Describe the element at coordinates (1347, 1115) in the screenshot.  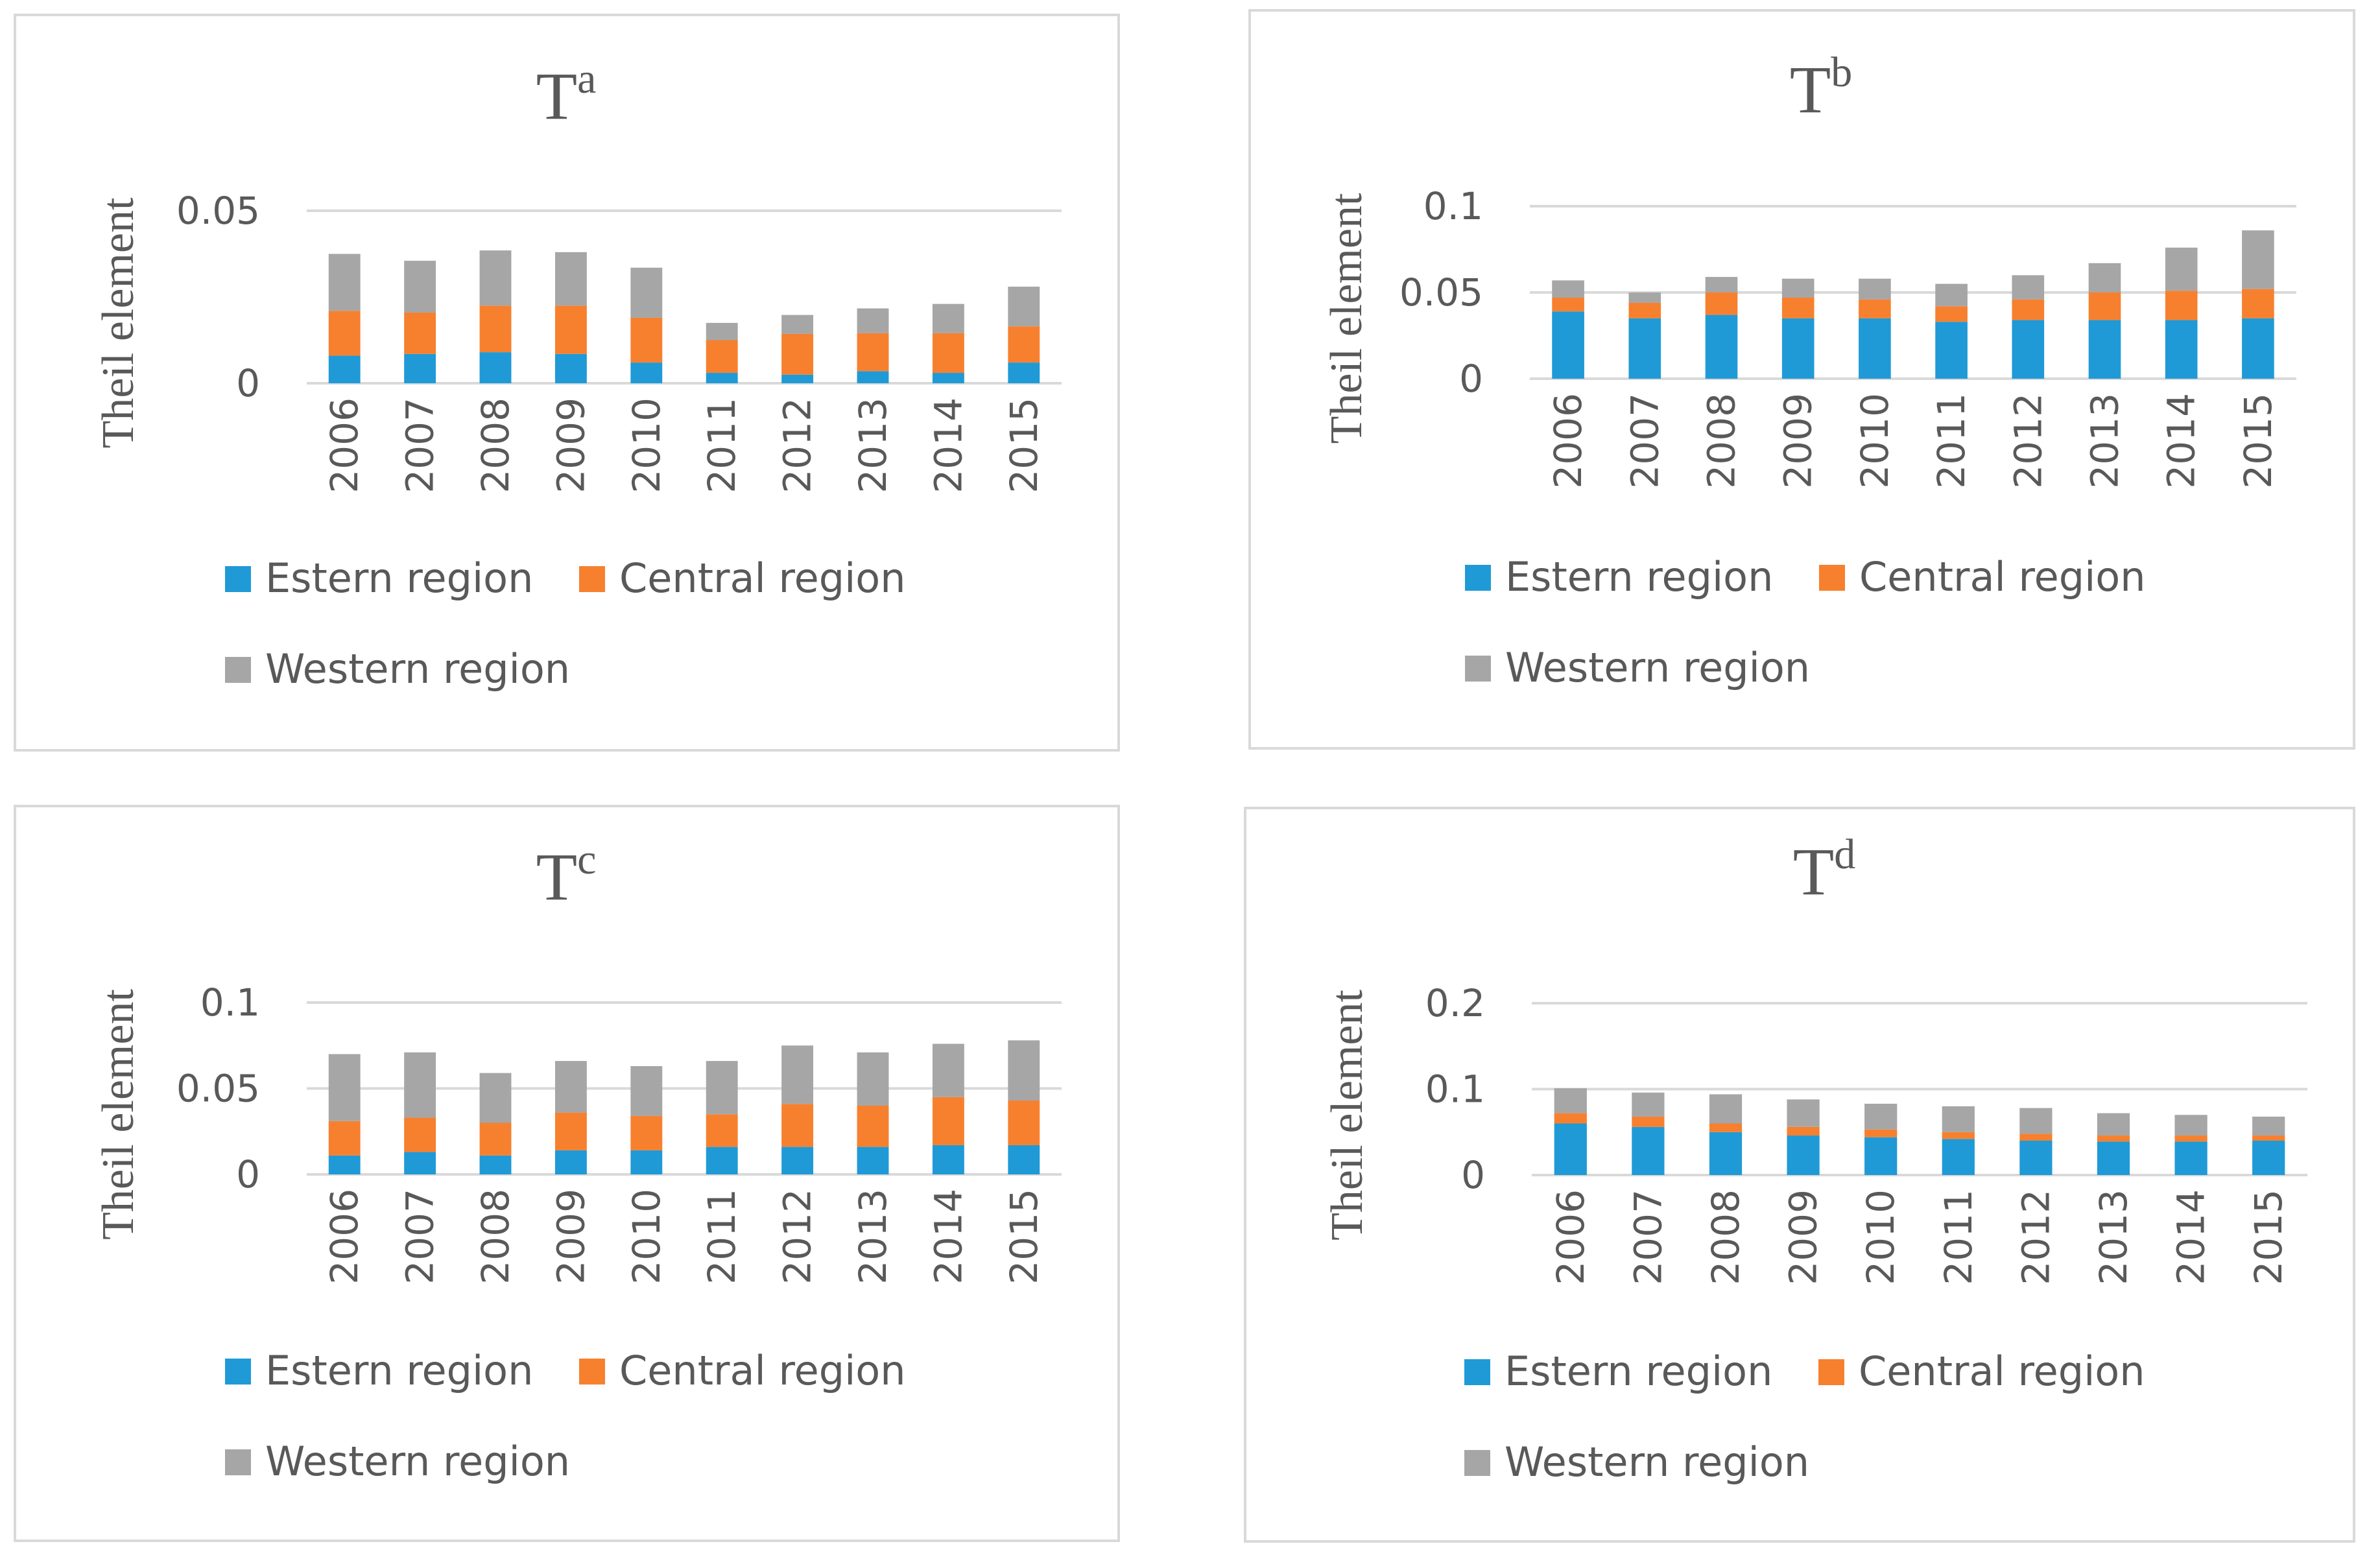
I see `y-axis-label: Theil element` at that location.